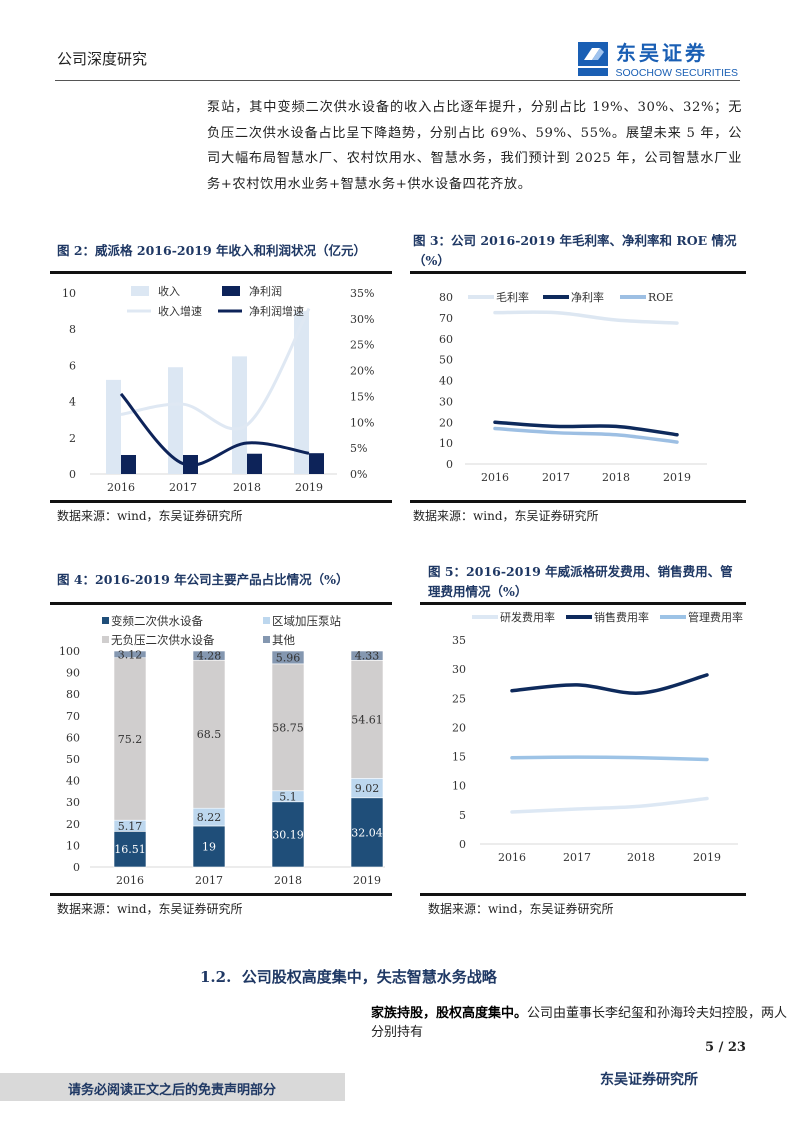  What do you see at coordinates (459, 640) in the screenshot?
I see `y-tick-label: 35` at bounding box center [459, 640].